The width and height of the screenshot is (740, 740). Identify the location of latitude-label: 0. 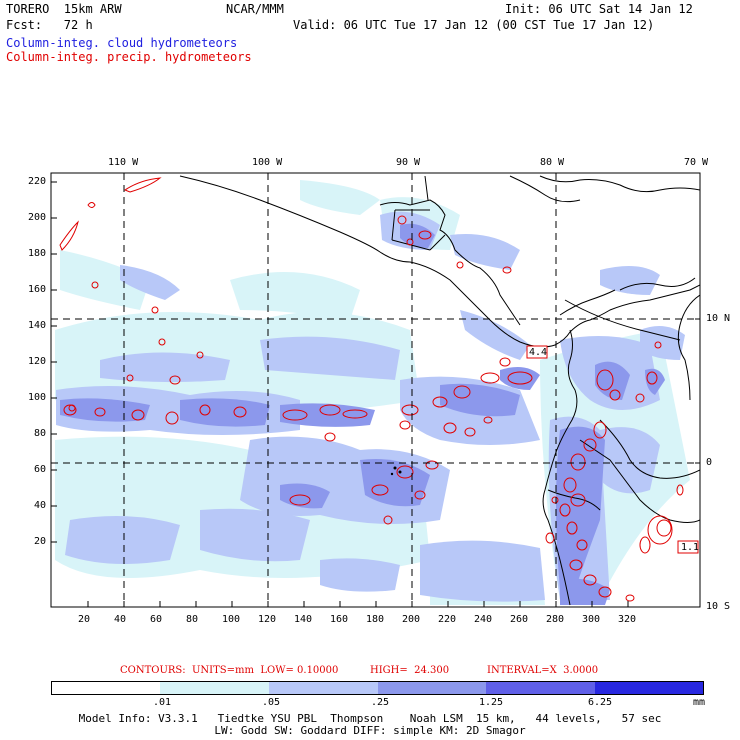
(709, 462).